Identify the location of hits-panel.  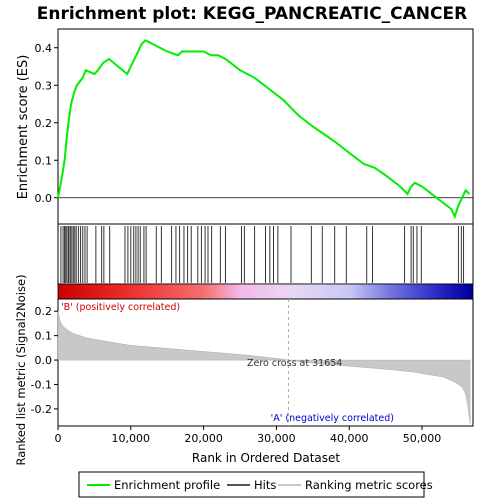
(265, 254).